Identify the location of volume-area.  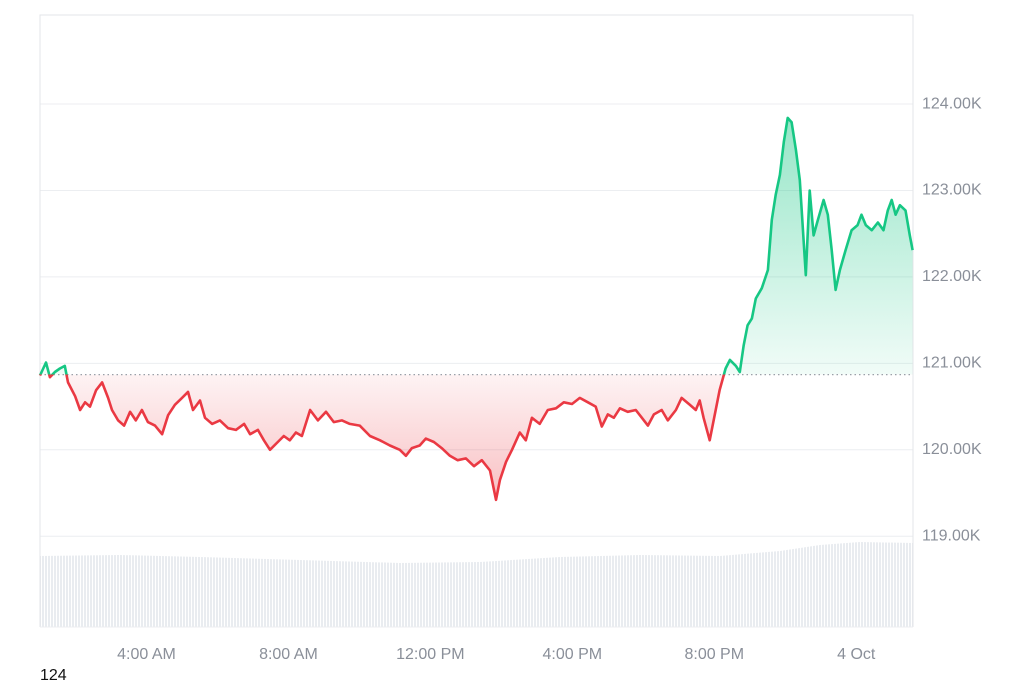
(476, 584).